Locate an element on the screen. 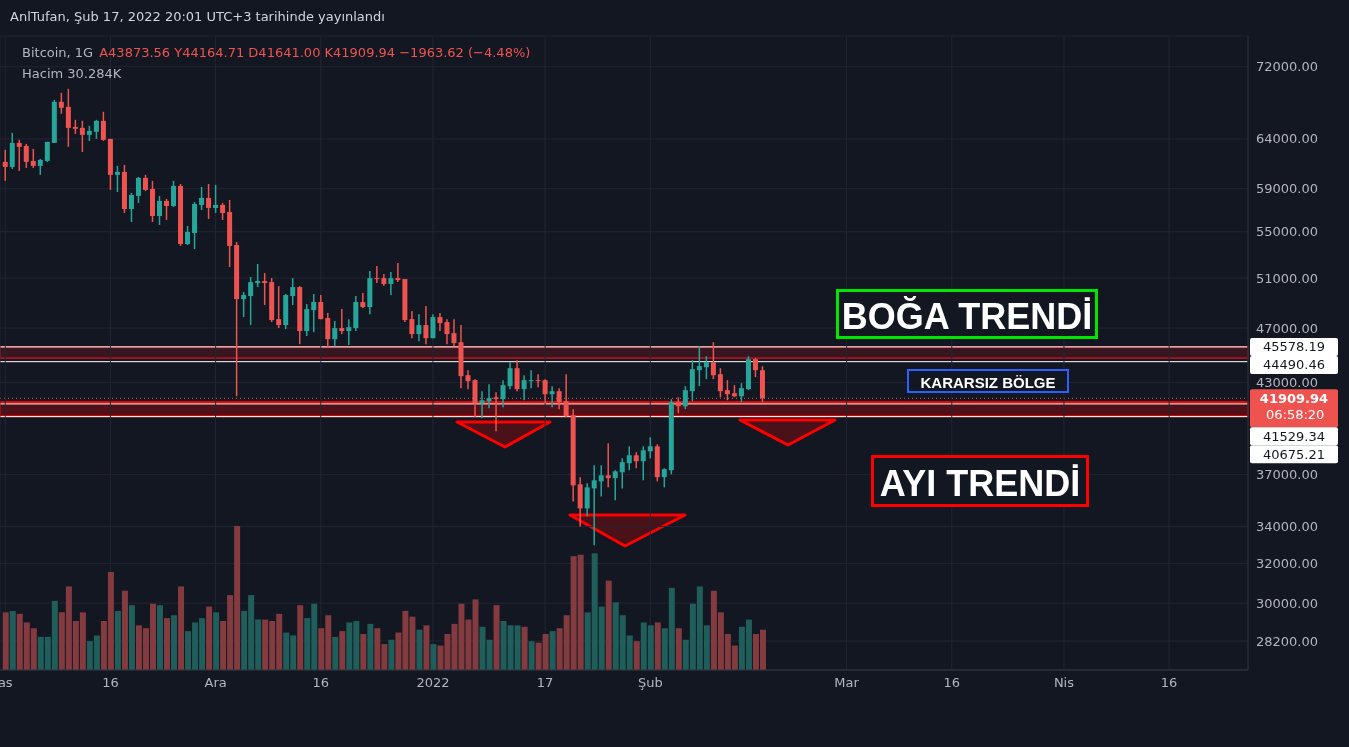 This screenshot has height=747, width=1349. y-tick-label: 55000.00 is located at coordinates (1287, 232).